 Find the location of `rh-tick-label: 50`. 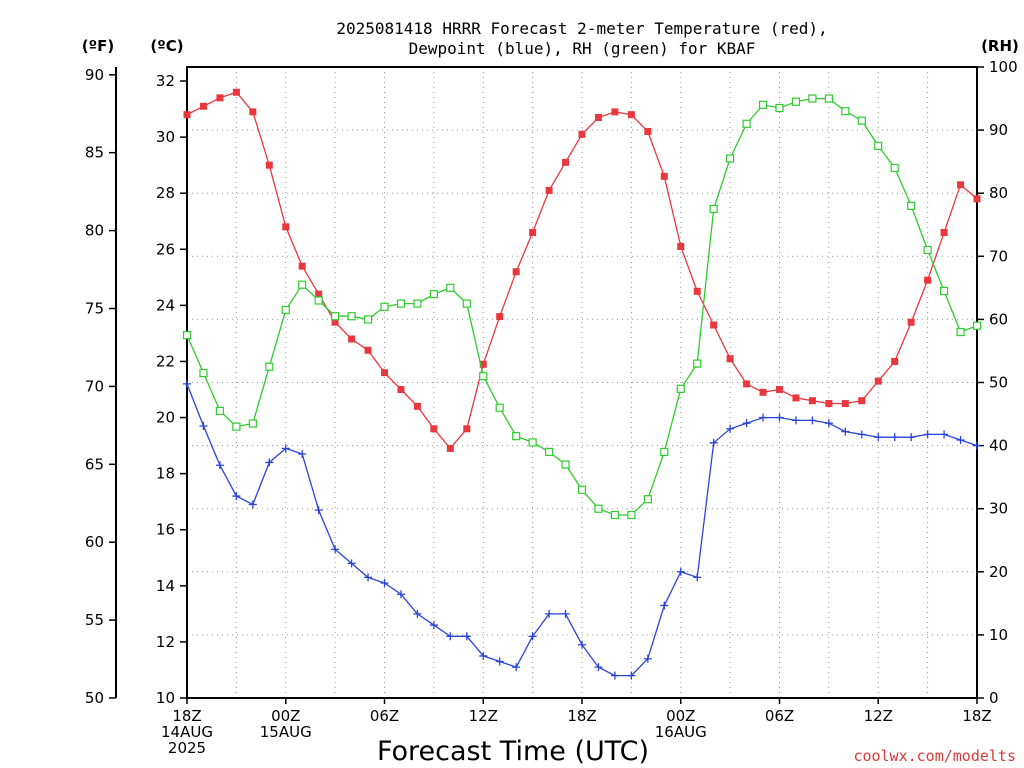

rh-tick-label: 50 is located at coordinates (998, 383).